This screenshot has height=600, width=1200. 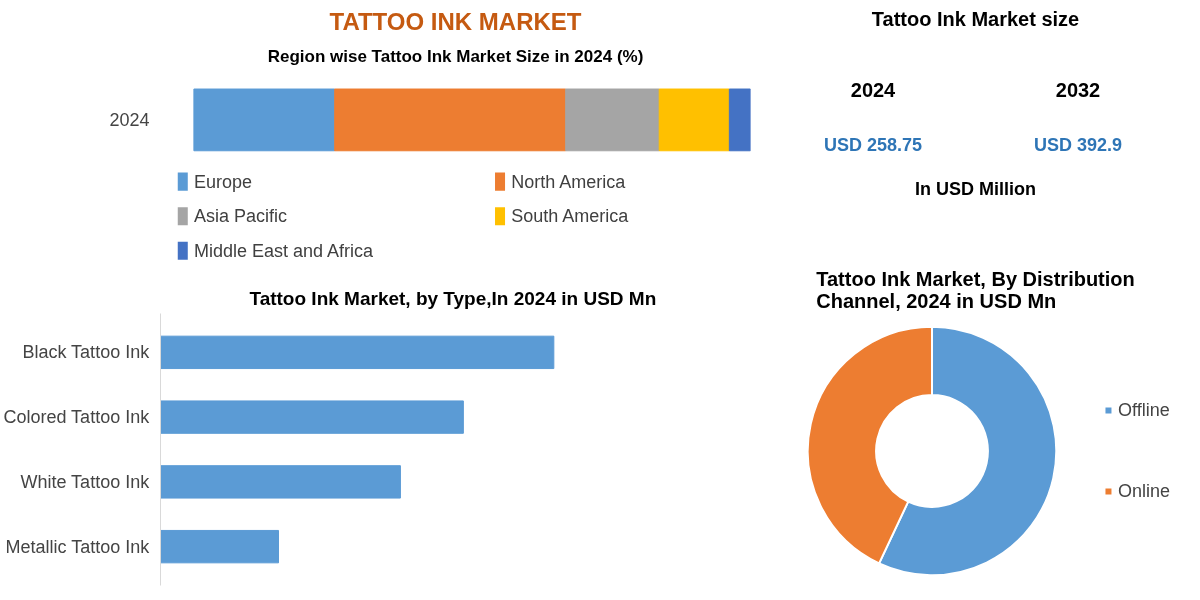 What do you see at coordinates (873, 145) in the screenshot?
I see `text: USD 258.75` at bounding box center [873, 145].